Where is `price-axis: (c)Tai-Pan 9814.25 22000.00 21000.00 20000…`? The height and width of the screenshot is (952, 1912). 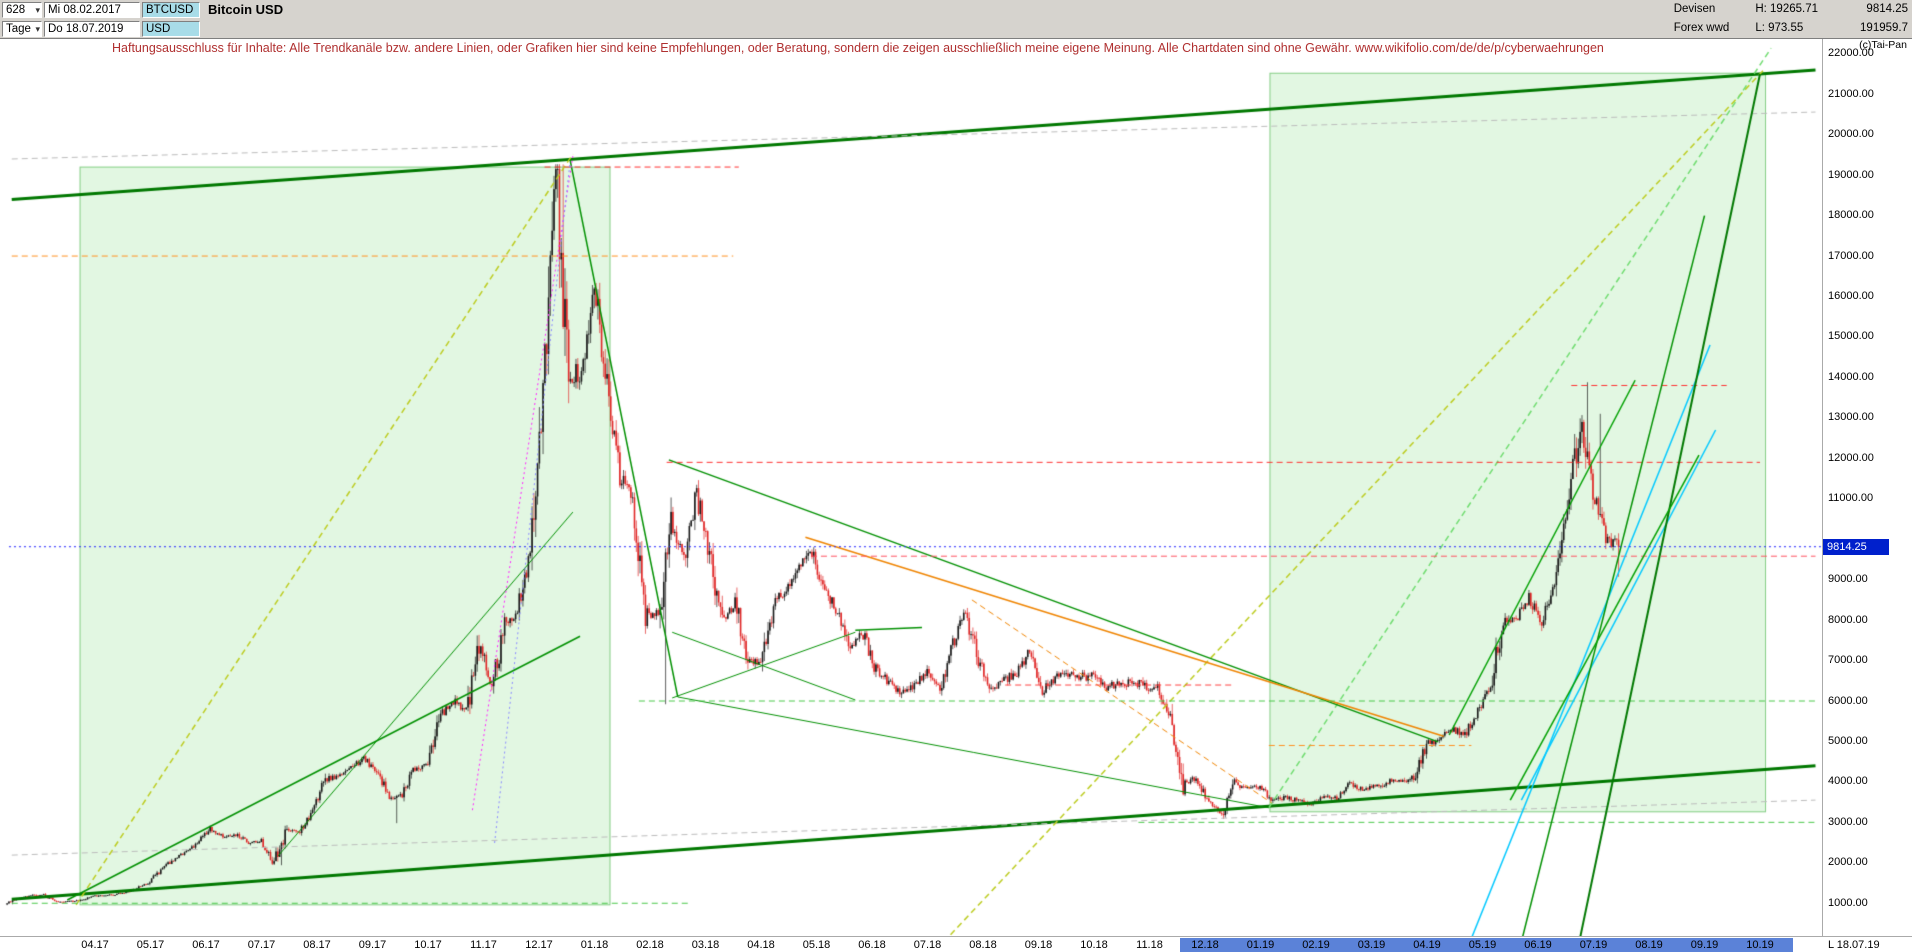
price-axis: (c)Tai-Pan 9814.25 22000.00 21000.00 20000… is located at coordinates (1867, 487).